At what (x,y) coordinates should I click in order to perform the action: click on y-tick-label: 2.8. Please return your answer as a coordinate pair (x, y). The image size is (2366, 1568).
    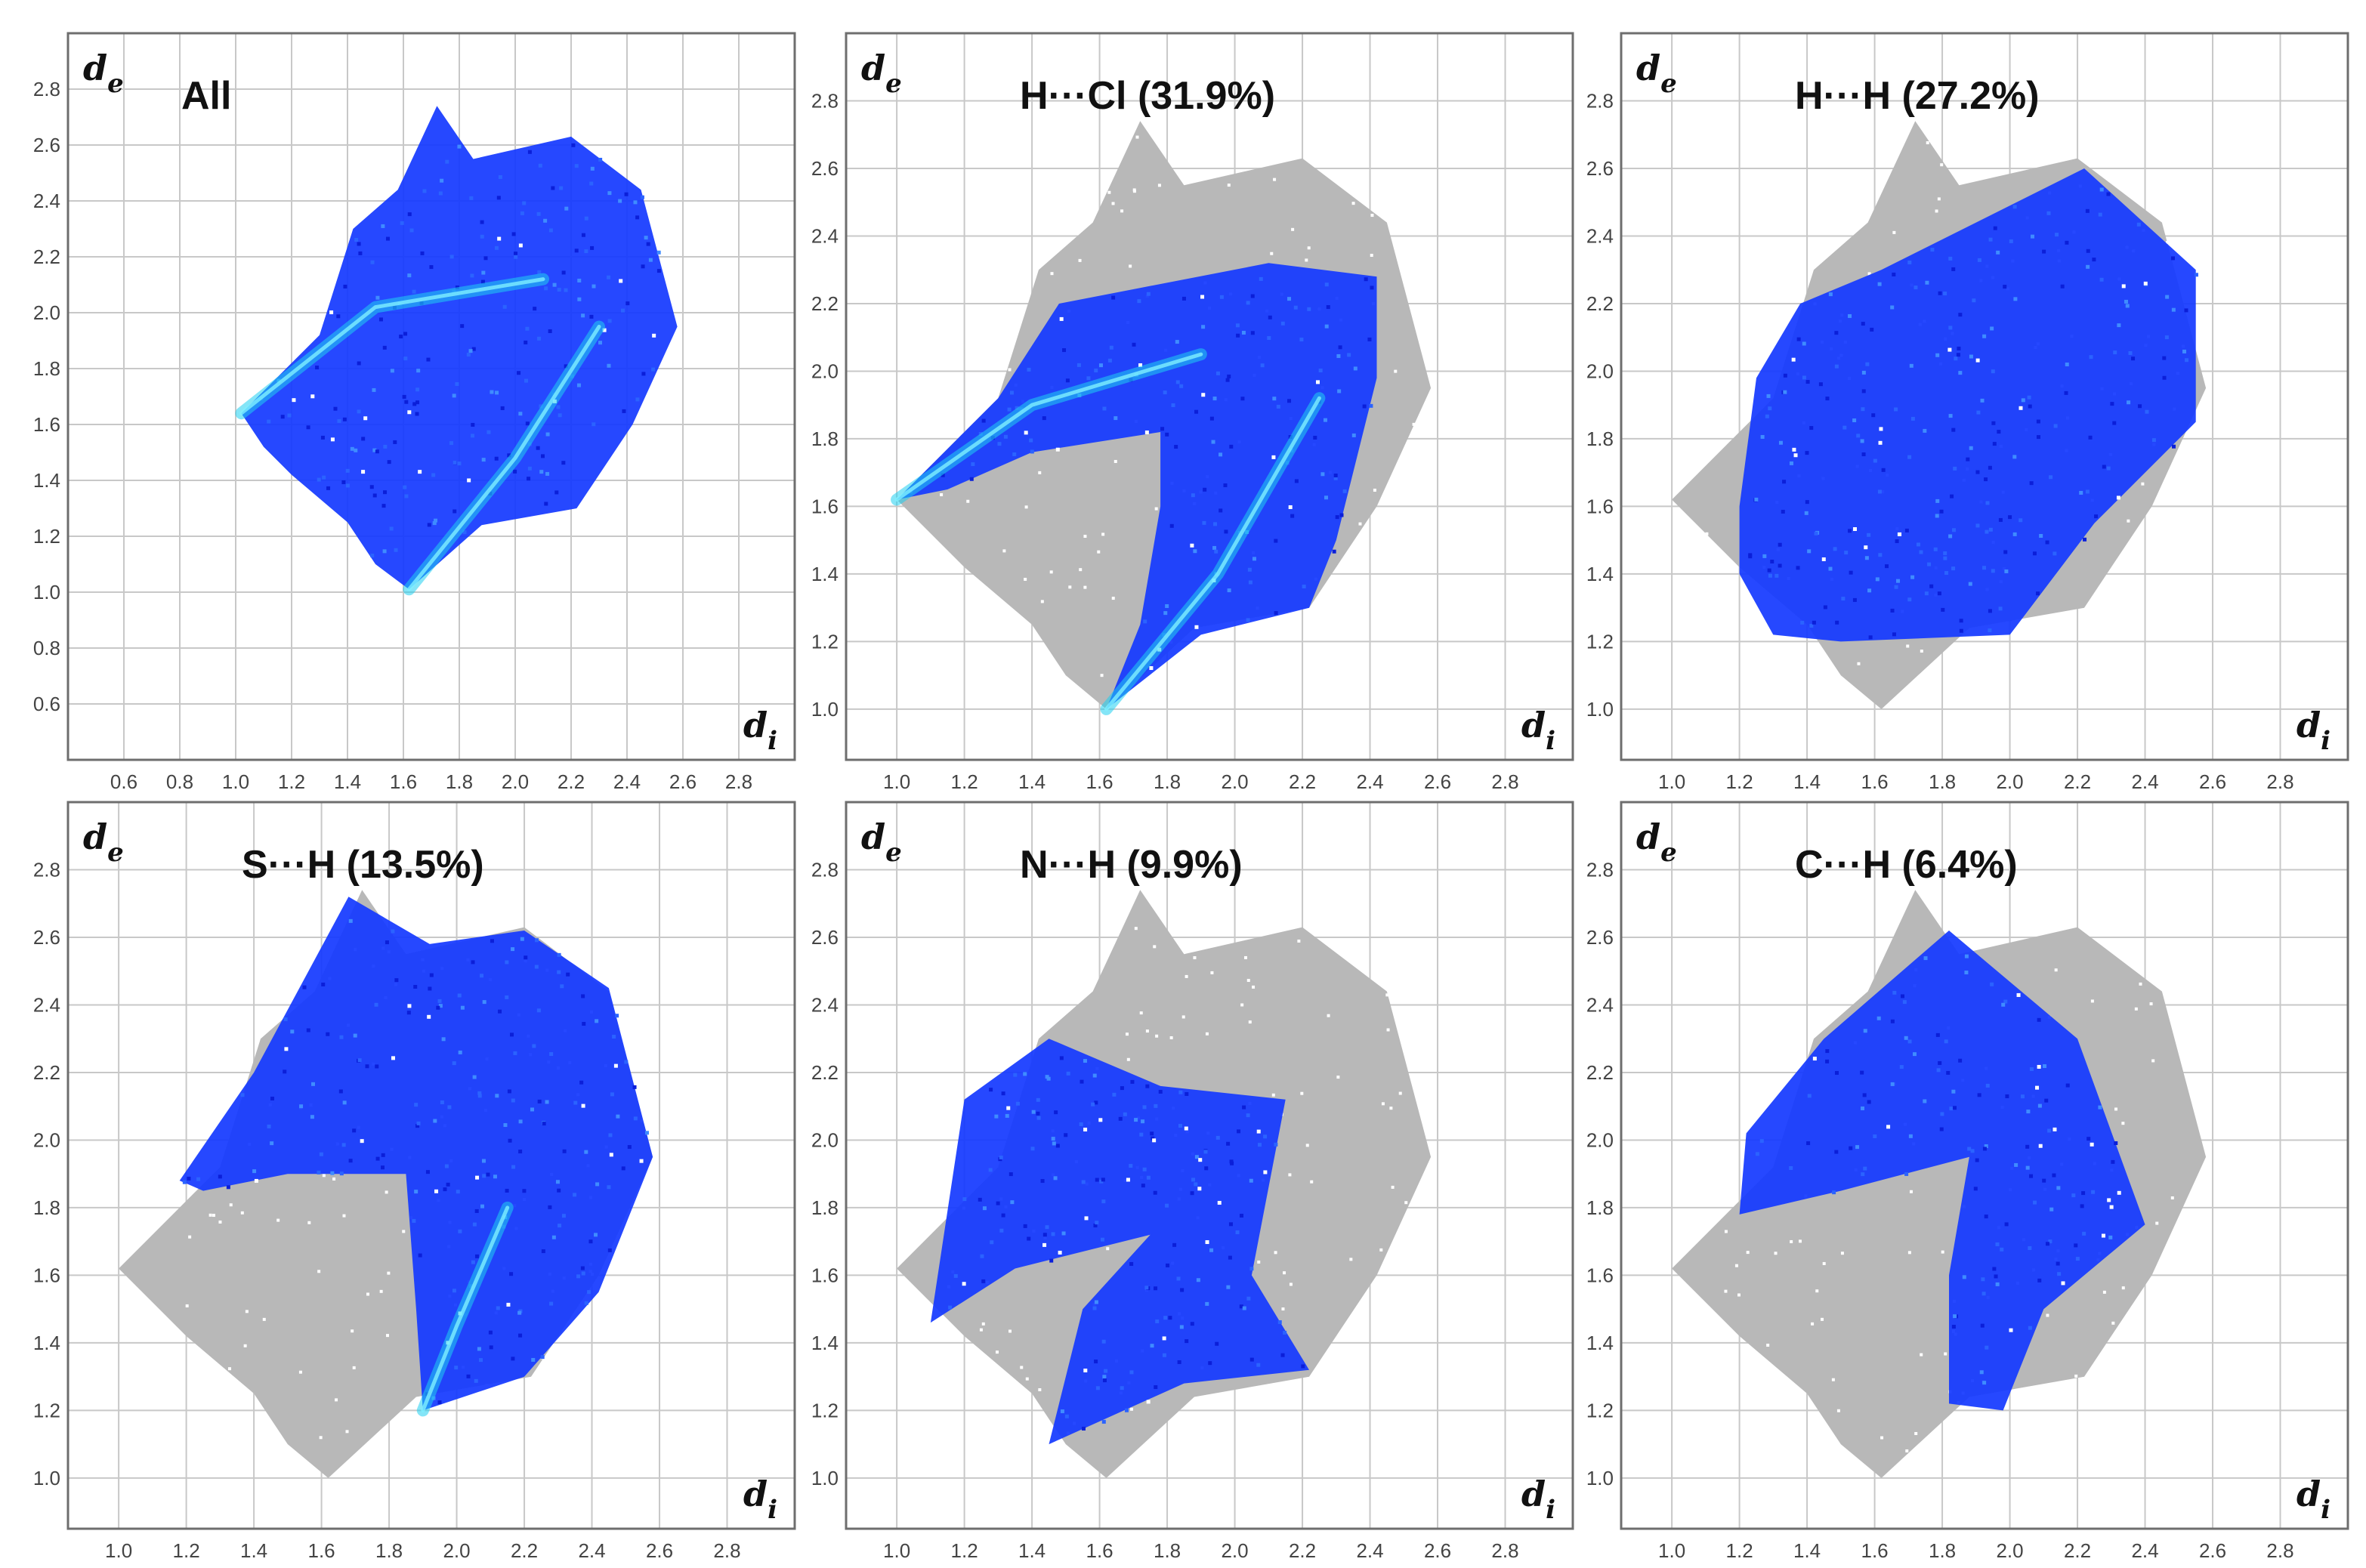
    Looking at the image, I should click on (1600, 100).